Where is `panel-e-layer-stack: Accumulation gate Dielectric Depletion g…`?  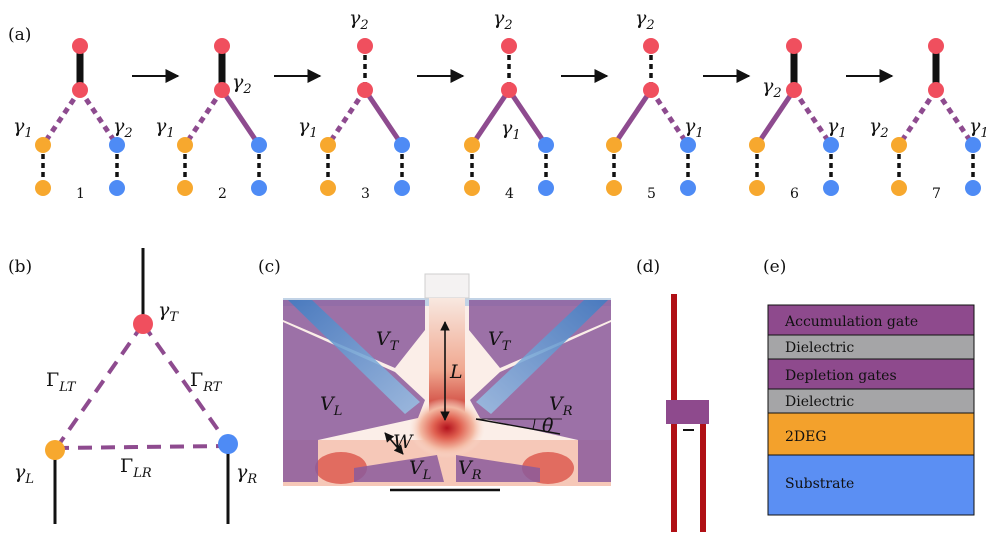 panel-e-layer-stack: Accumulation gate Dielectric Depletion g… is located at coordinates (871, 410).